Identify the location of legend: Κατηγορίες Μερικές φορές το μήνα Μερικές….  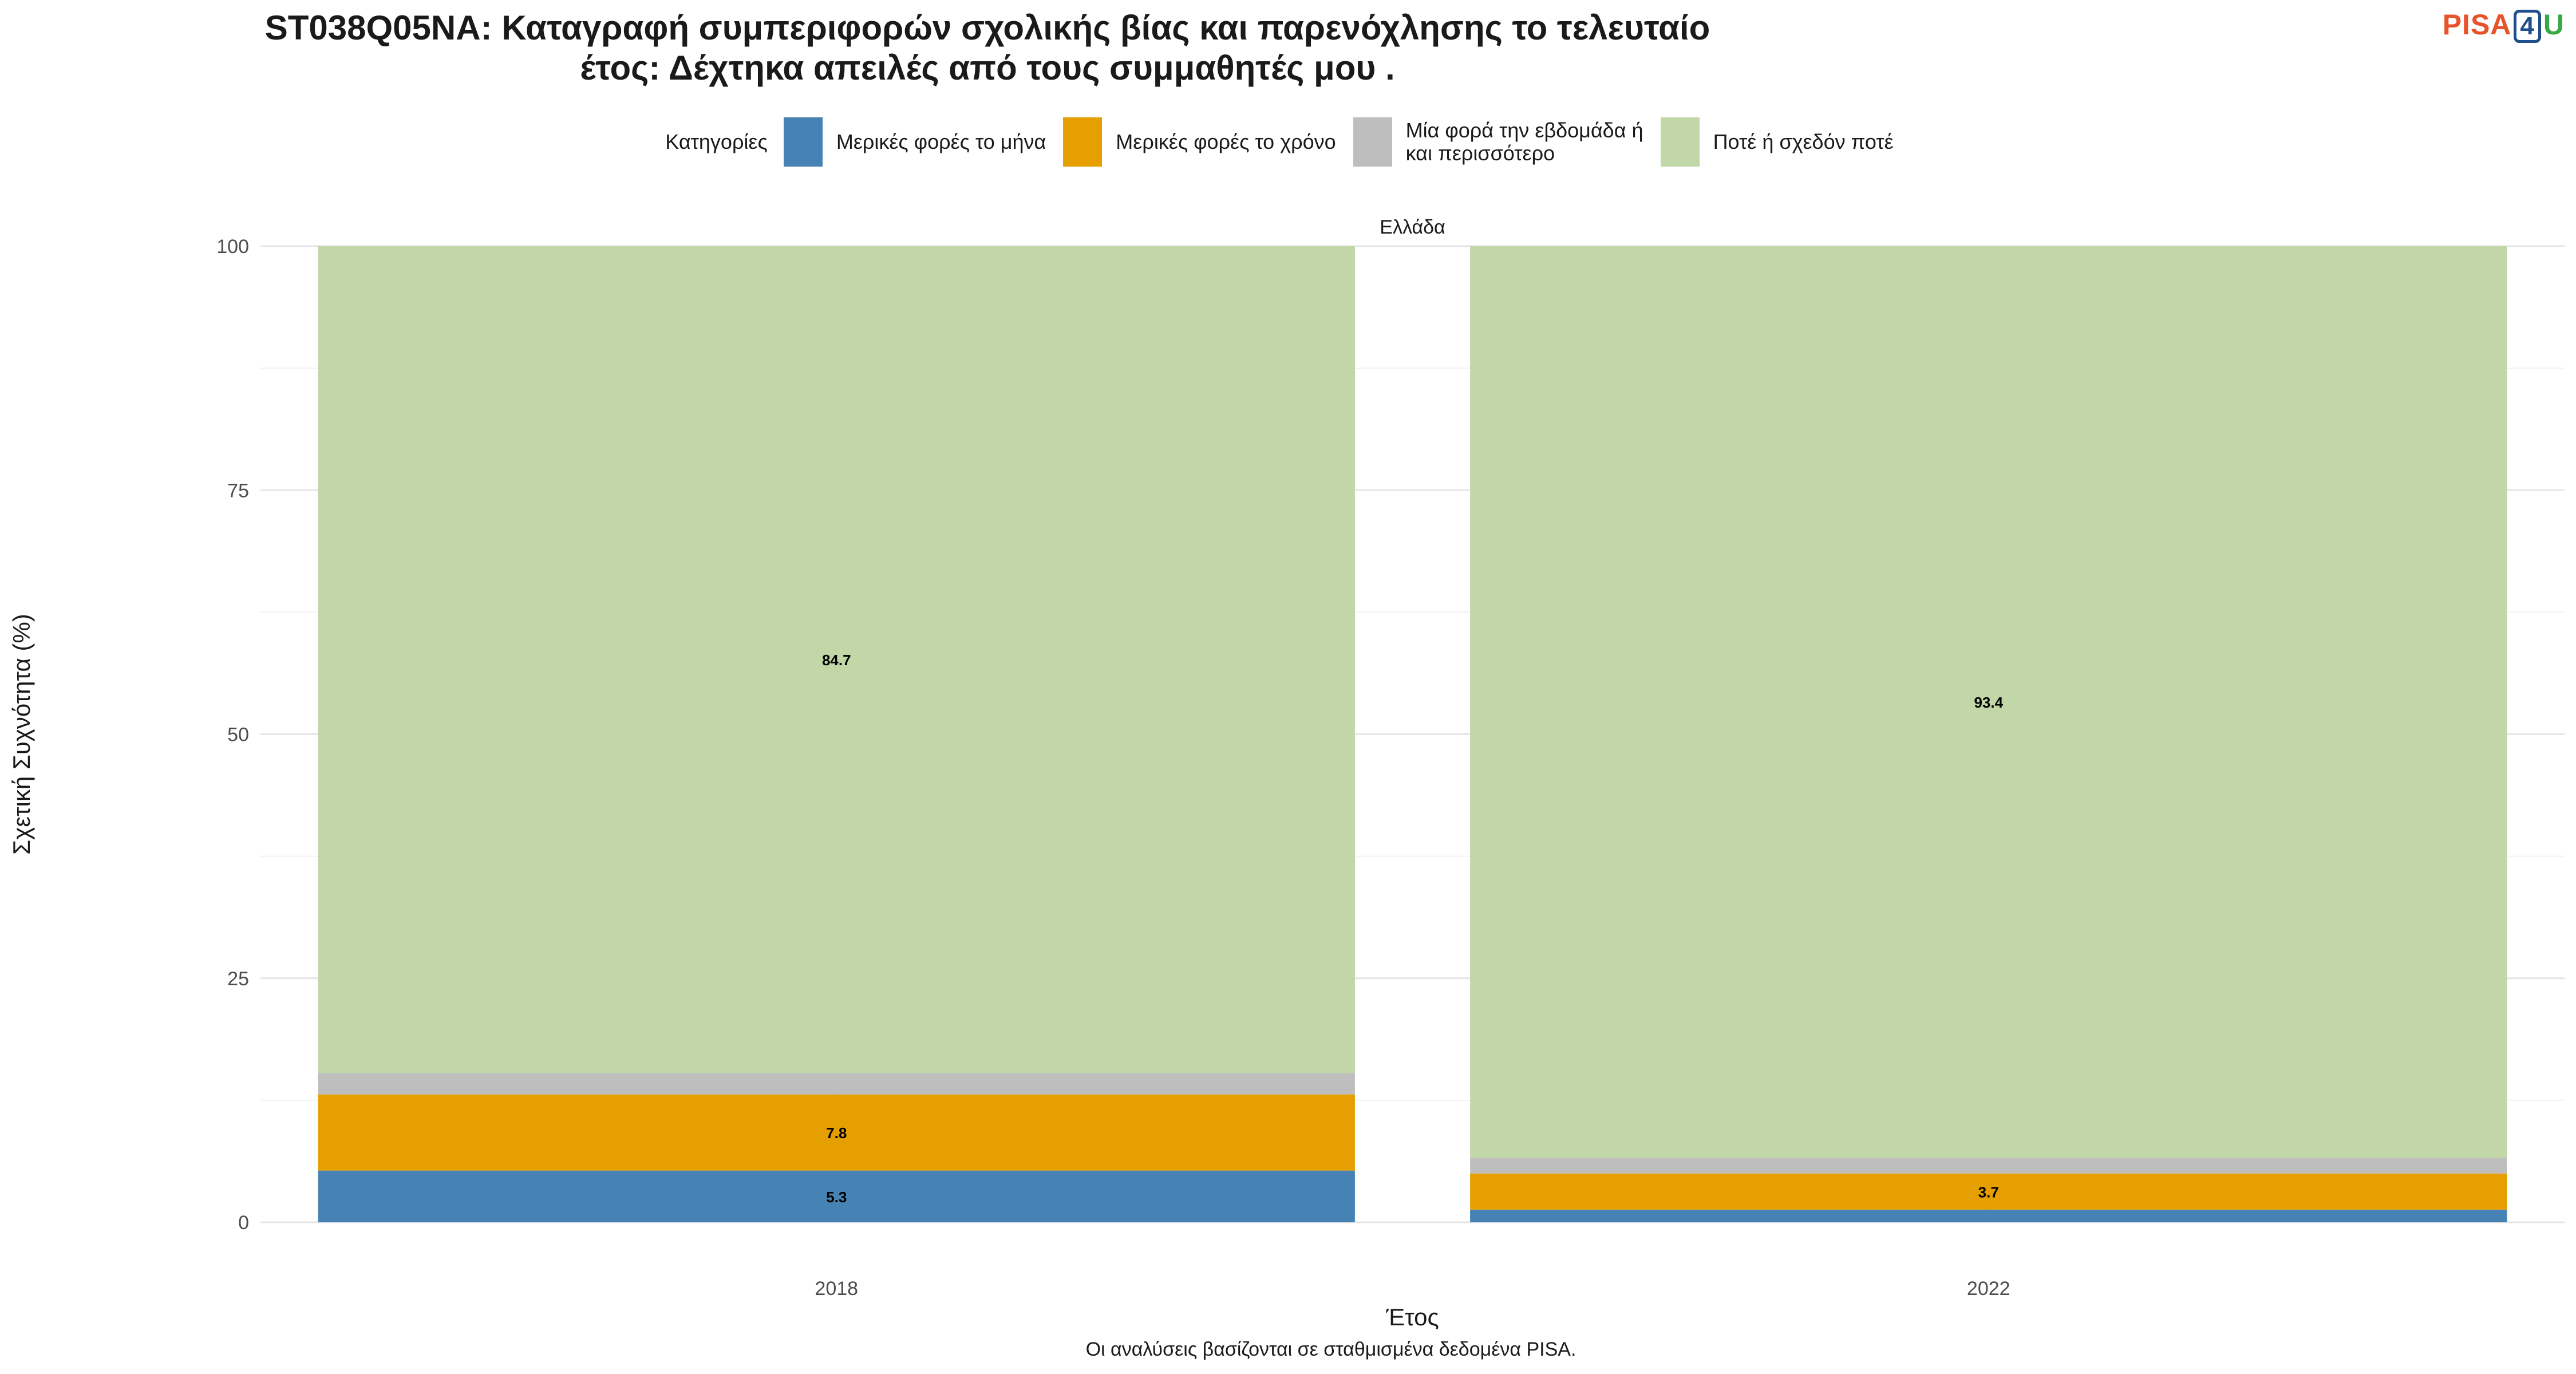
(1288, 141).